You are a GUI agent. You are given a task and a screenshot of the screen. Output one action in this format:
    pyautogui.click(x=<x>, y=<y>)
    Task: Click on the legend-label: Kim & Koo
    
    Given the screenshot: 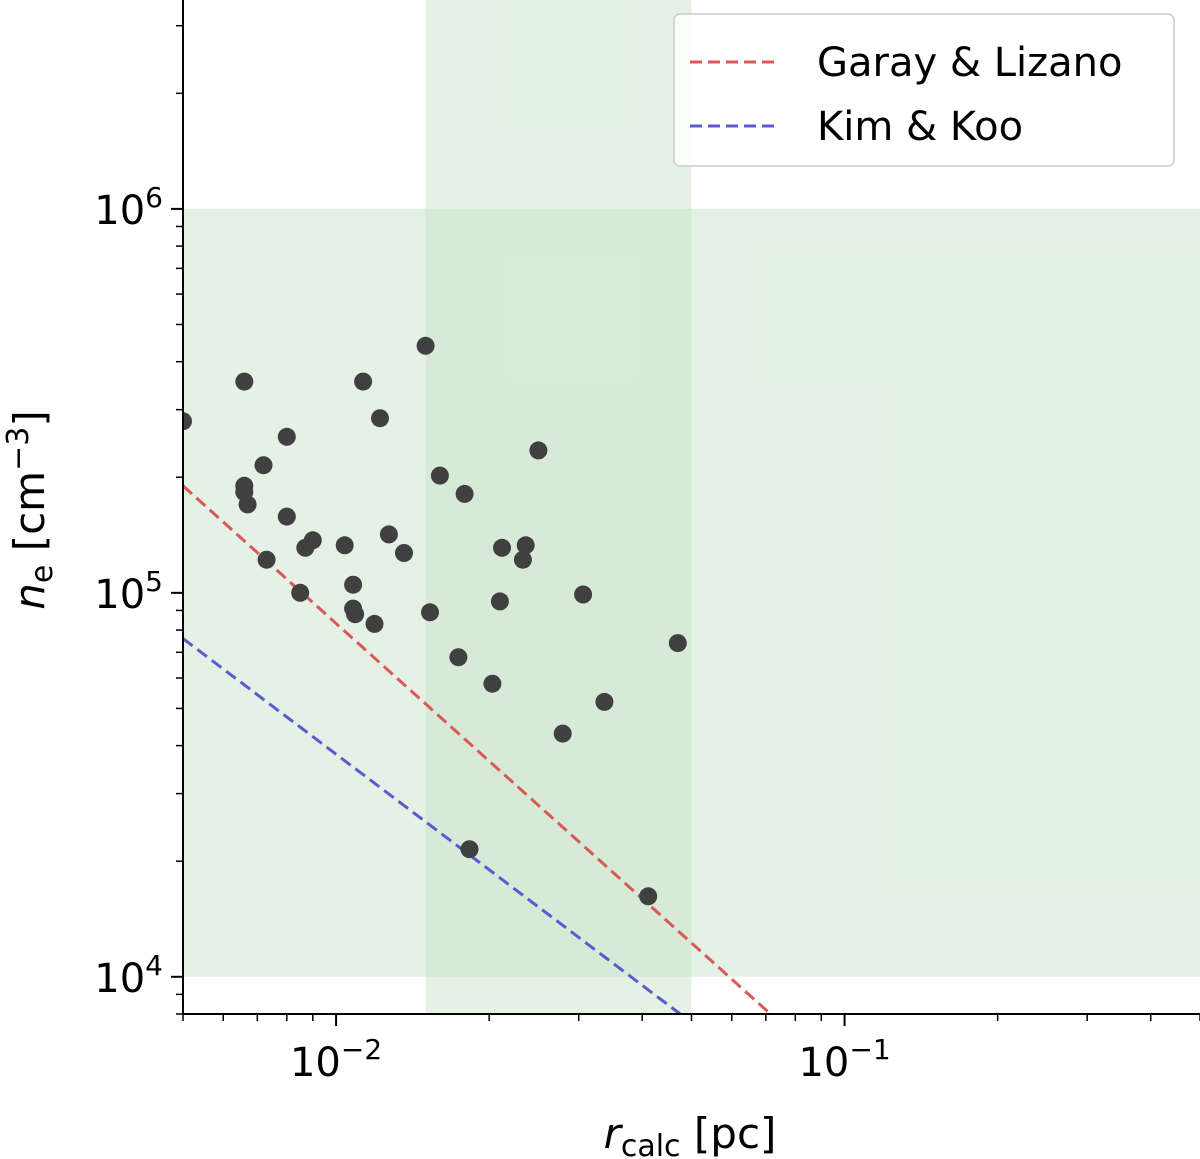 What is the action you would take?
    pyautogui.click(x=920, y=127)
    